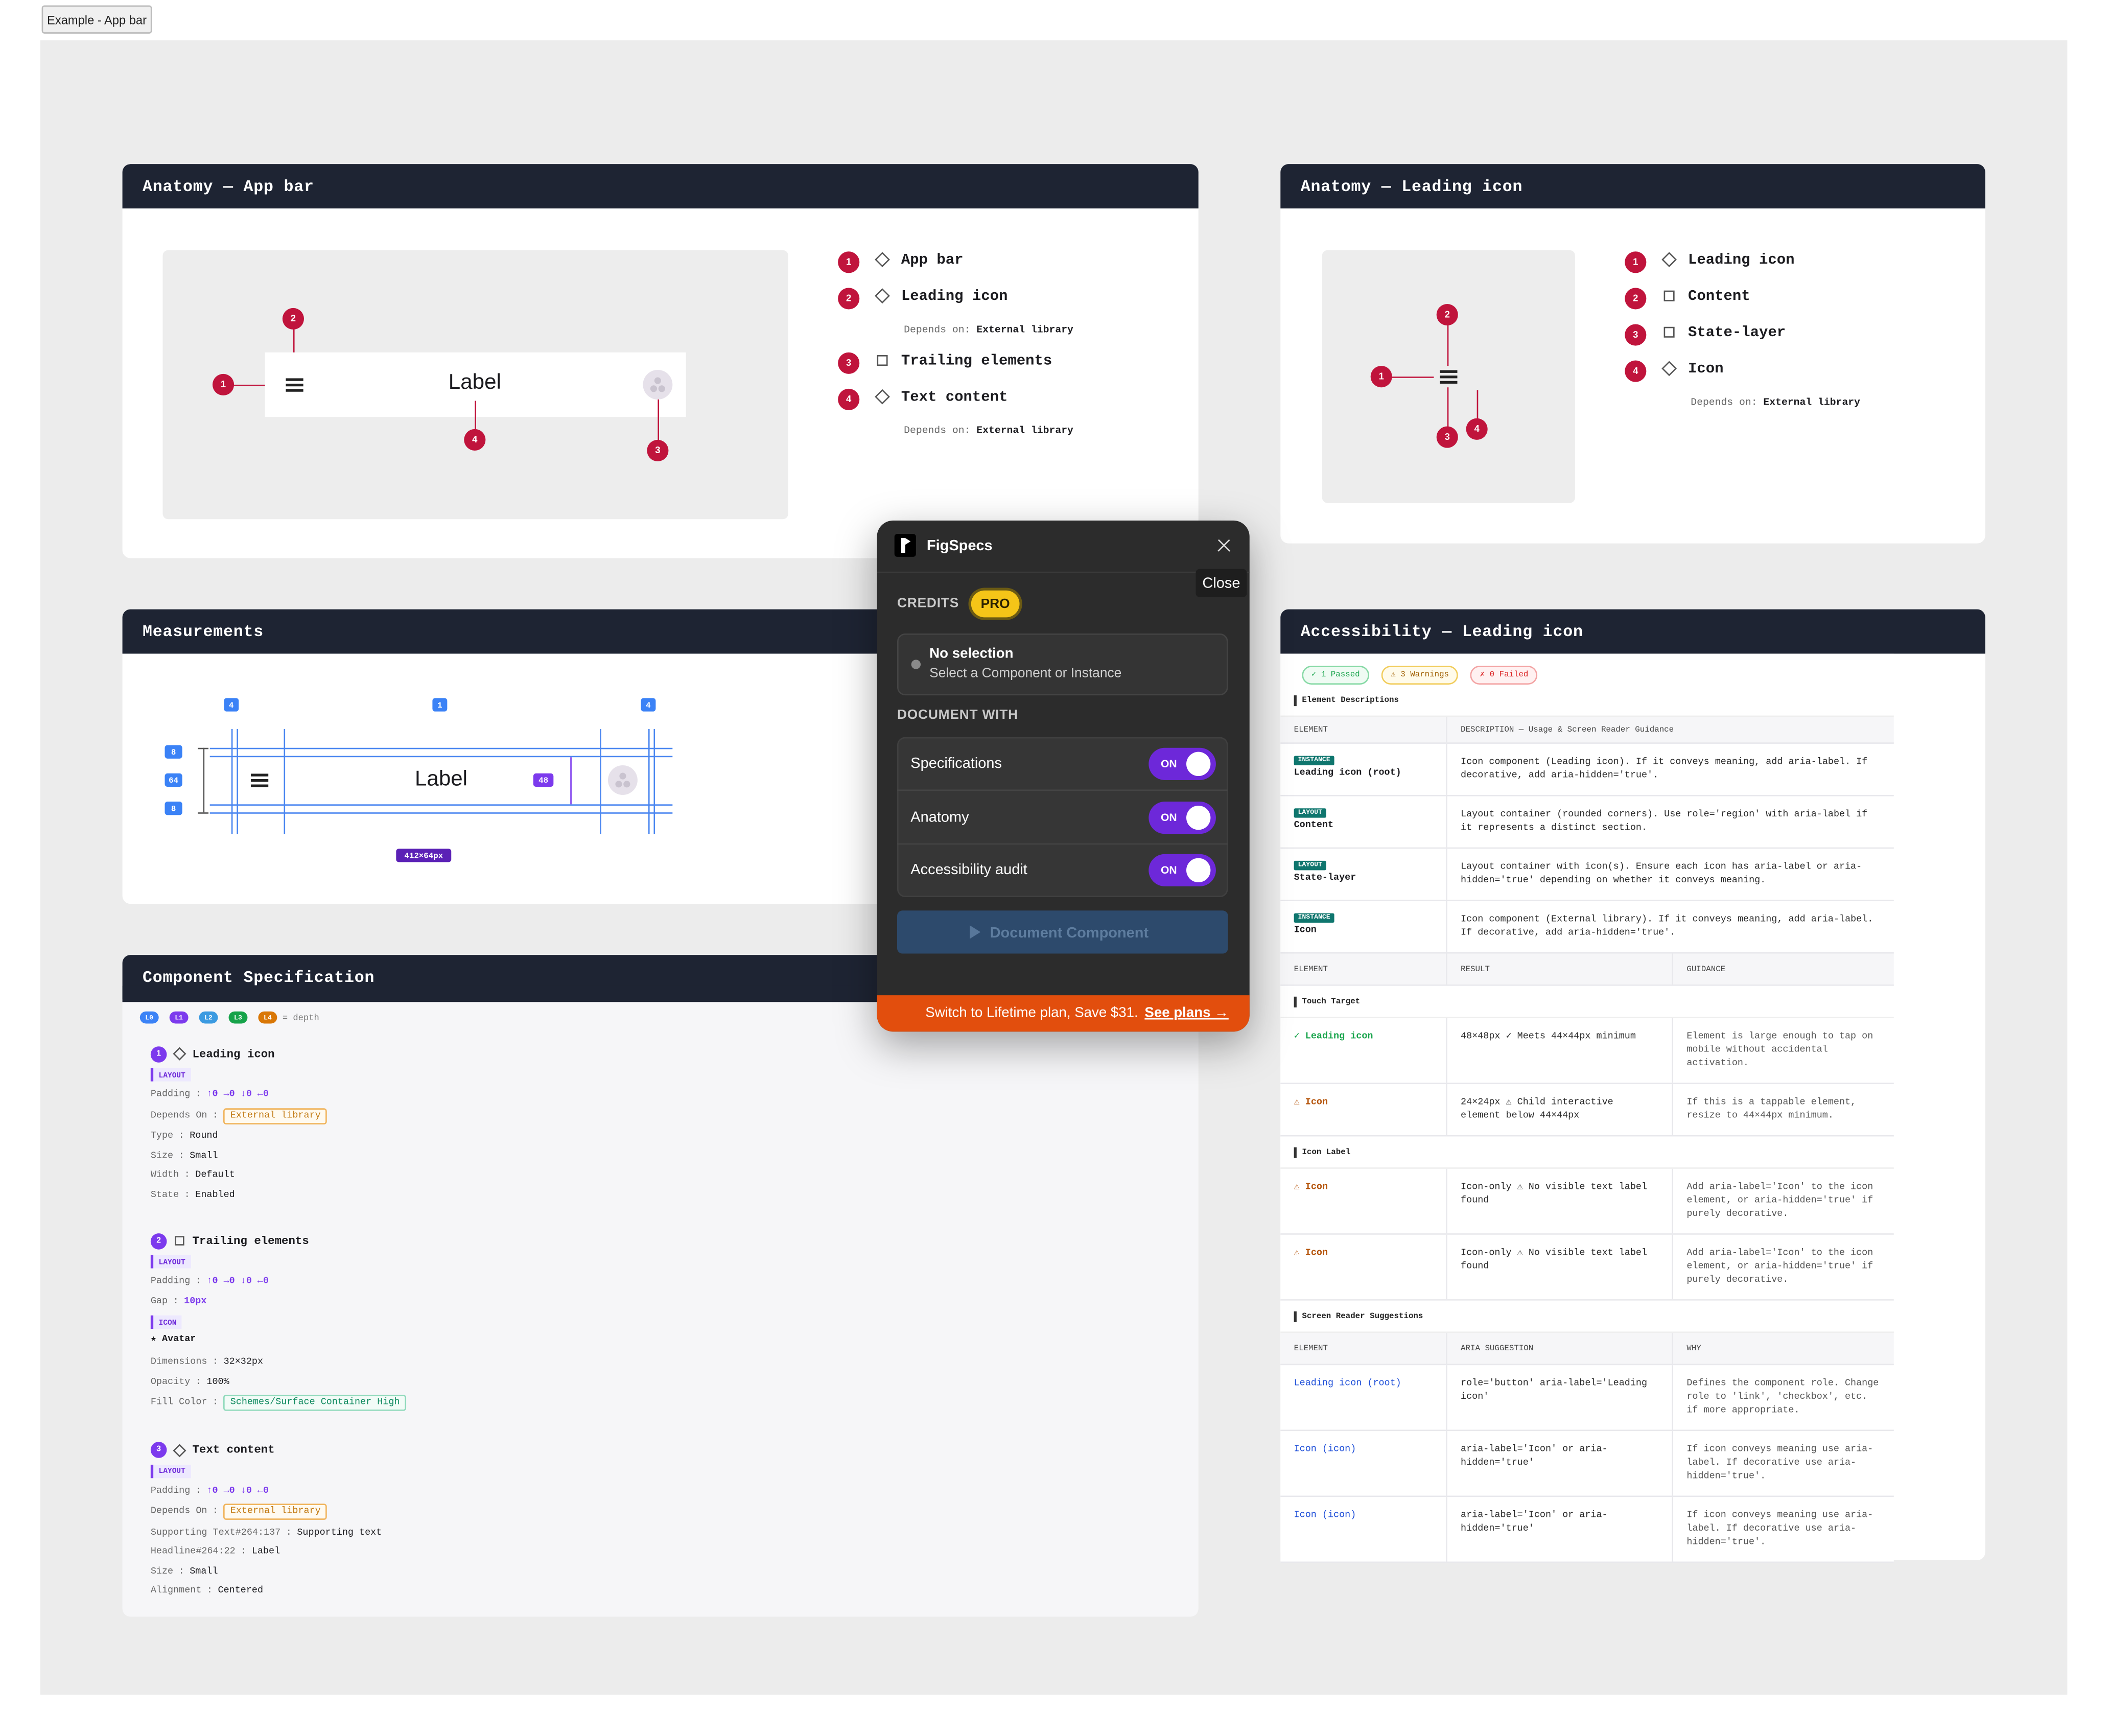 Image resolution: width=2109 pixels, height=1736 pixels. Describe the element at coordinates (939, 817) in the screenshot. I see `toggle-label: Anatomy` at that location.